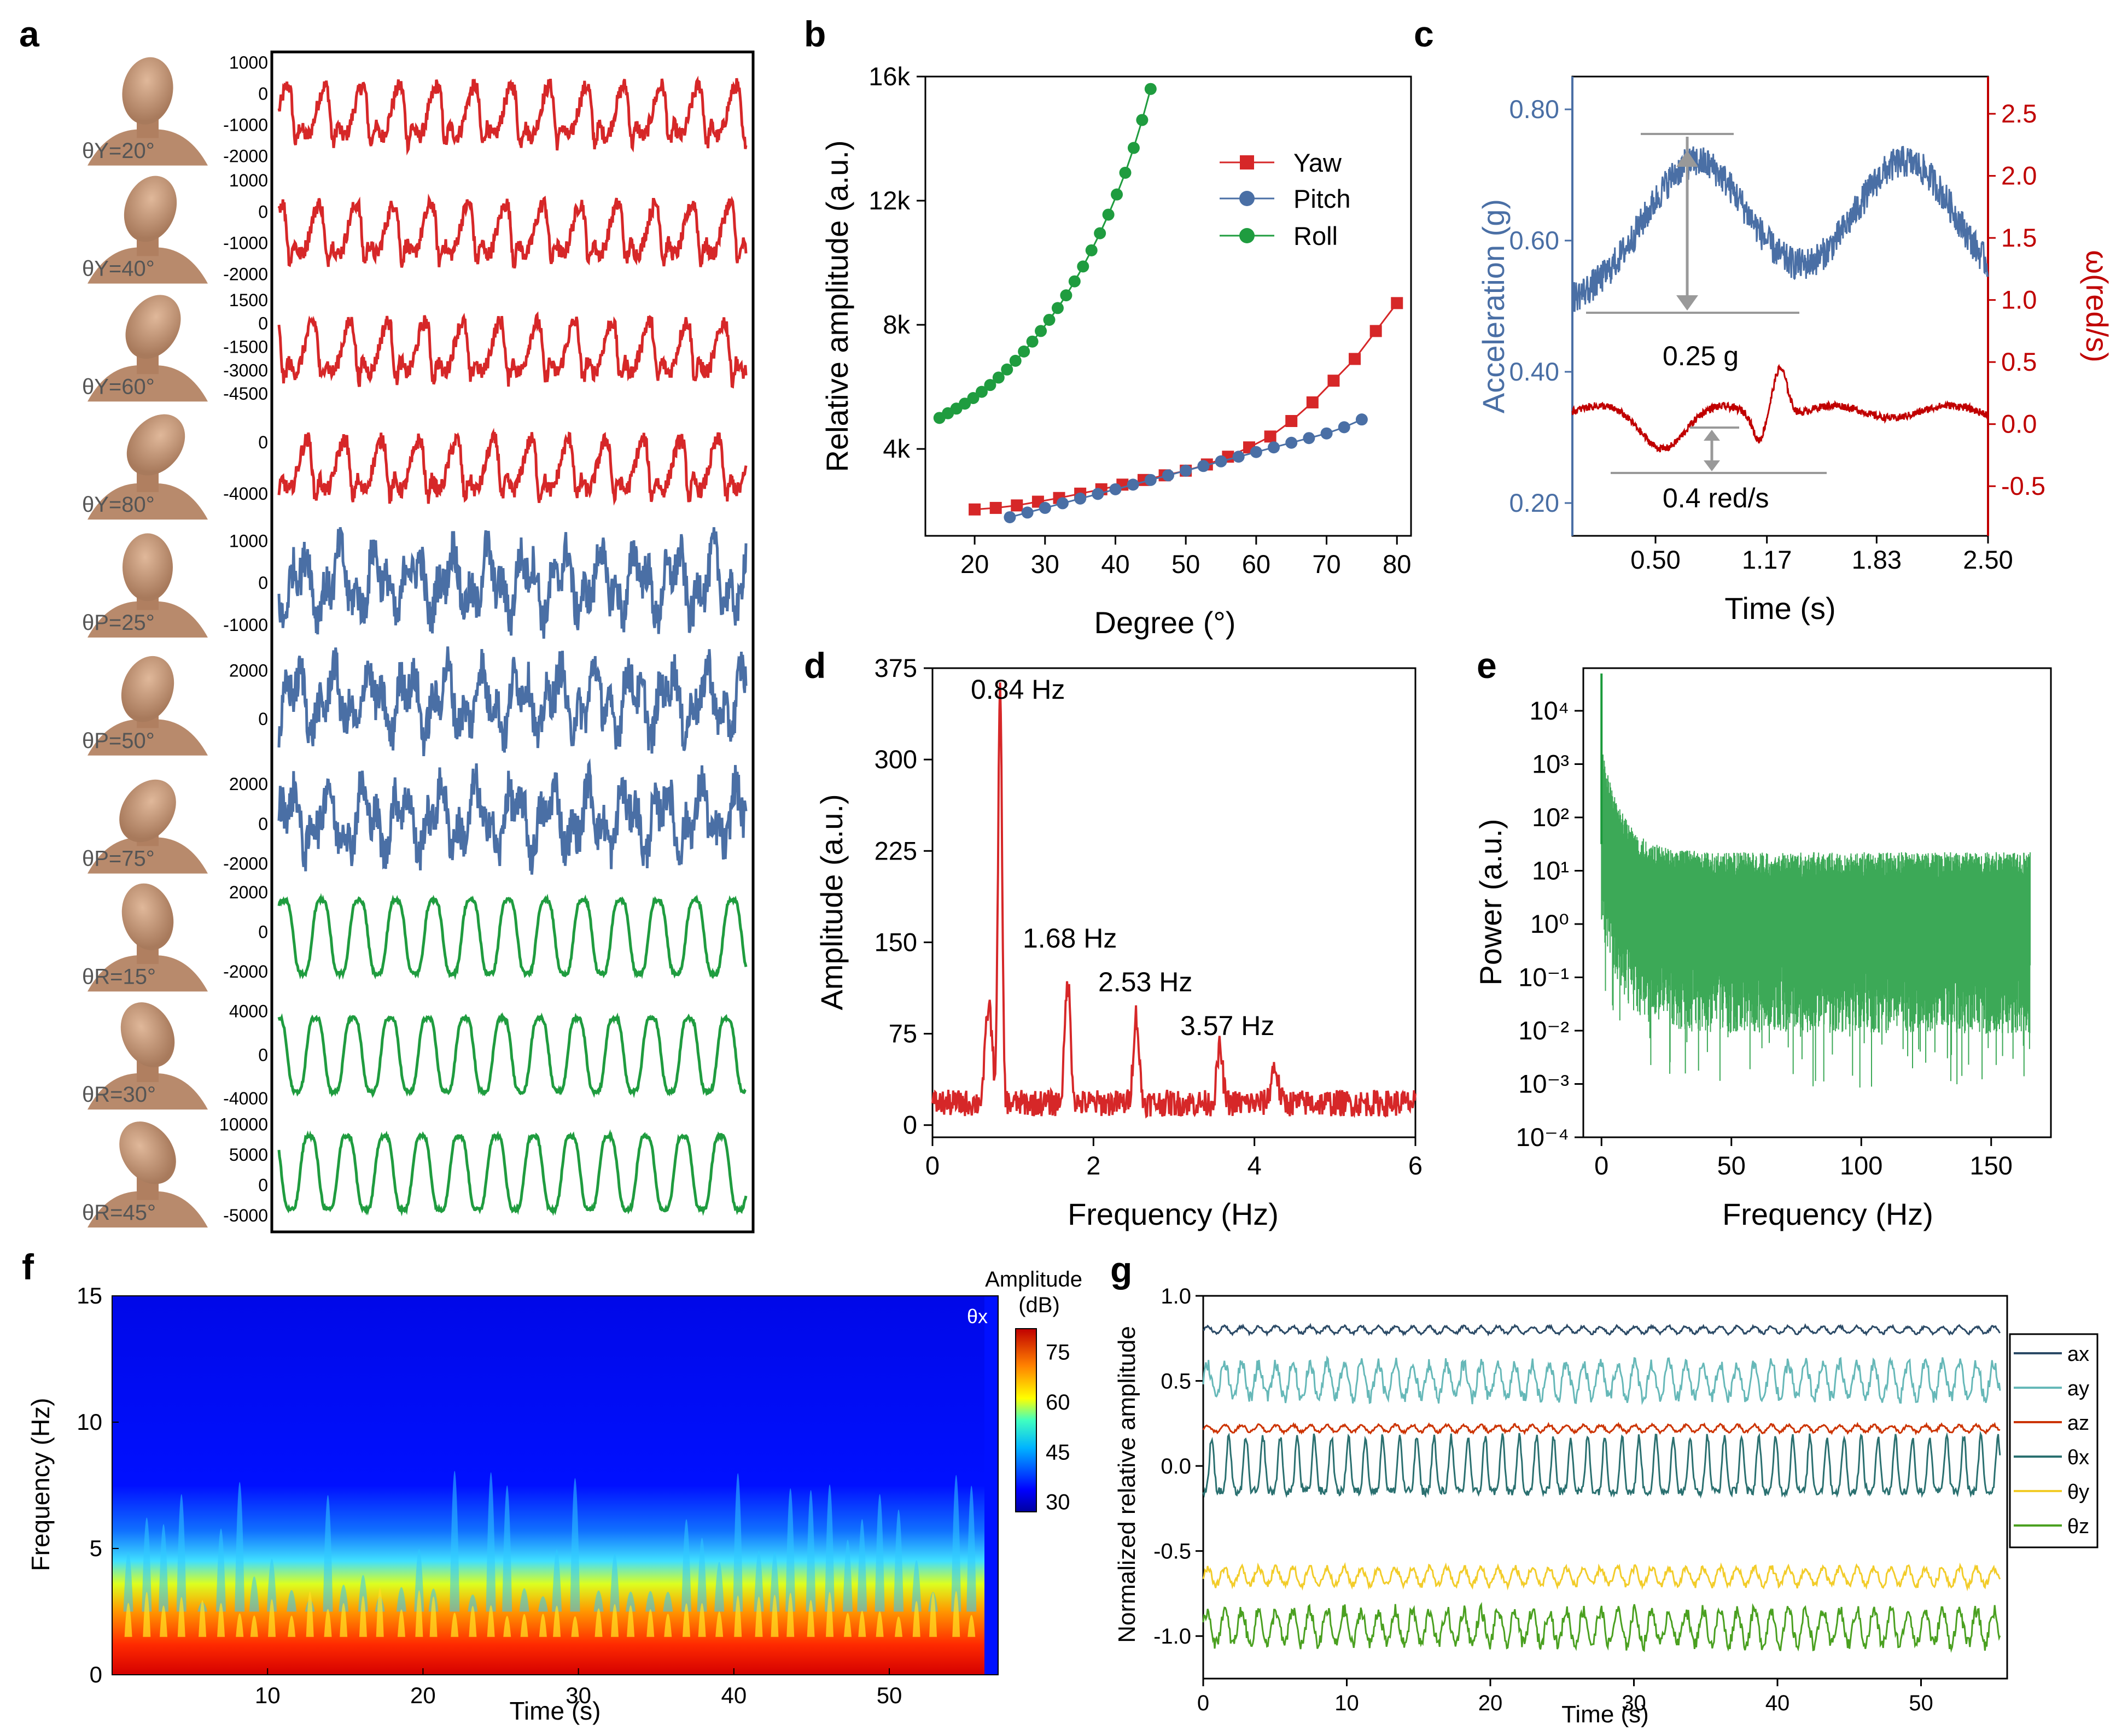 The width and height of the screenshot is (2116, 1736). Describe the element at coordinates (1185, 564) in the screenshot. I see `x-tick-label: 50` at that location.